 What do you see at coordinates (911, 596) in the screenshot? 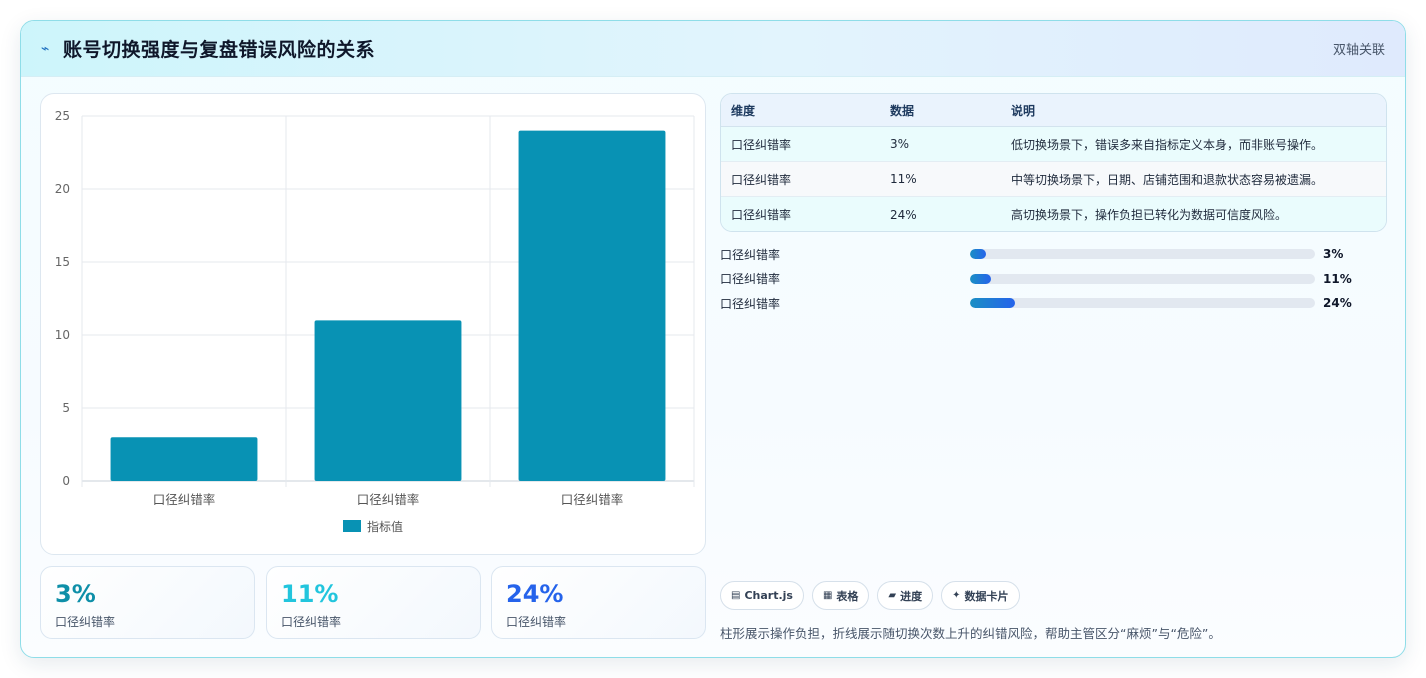
I see `pill-label: 进度` at bounding box center [911, 596].